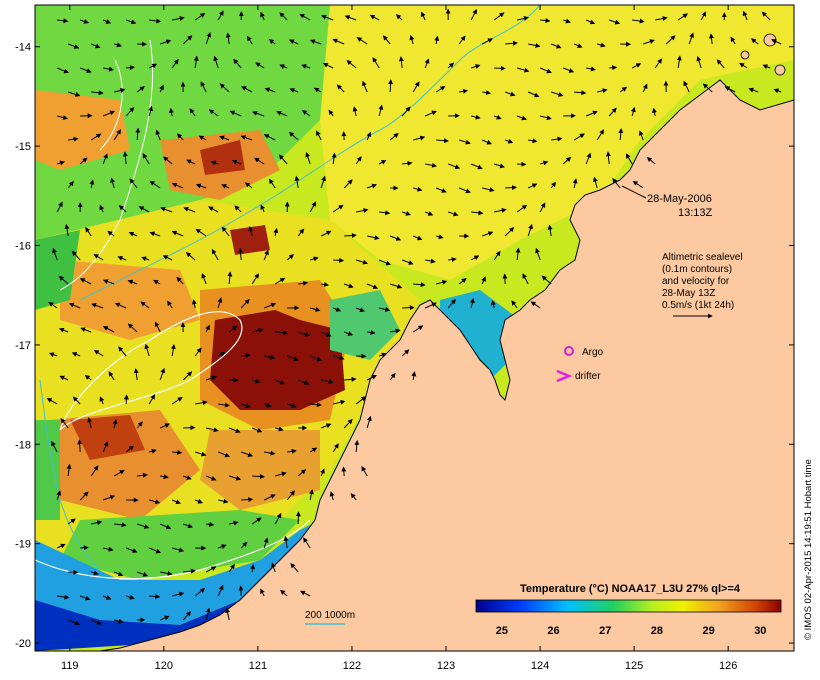  What do you see at coordinates (23, 247) in the screenshot?
I see `lat-tick-label: -16` at bounding box center [23, 247].